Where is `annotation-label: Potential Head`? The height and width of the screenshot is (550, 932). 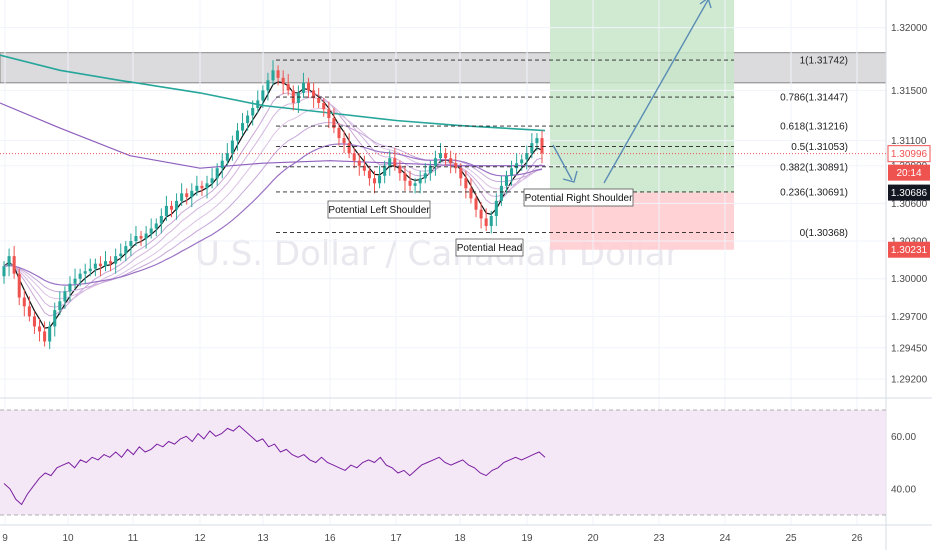
annotation-label: Potential Head is located at coordinates (490, 248).